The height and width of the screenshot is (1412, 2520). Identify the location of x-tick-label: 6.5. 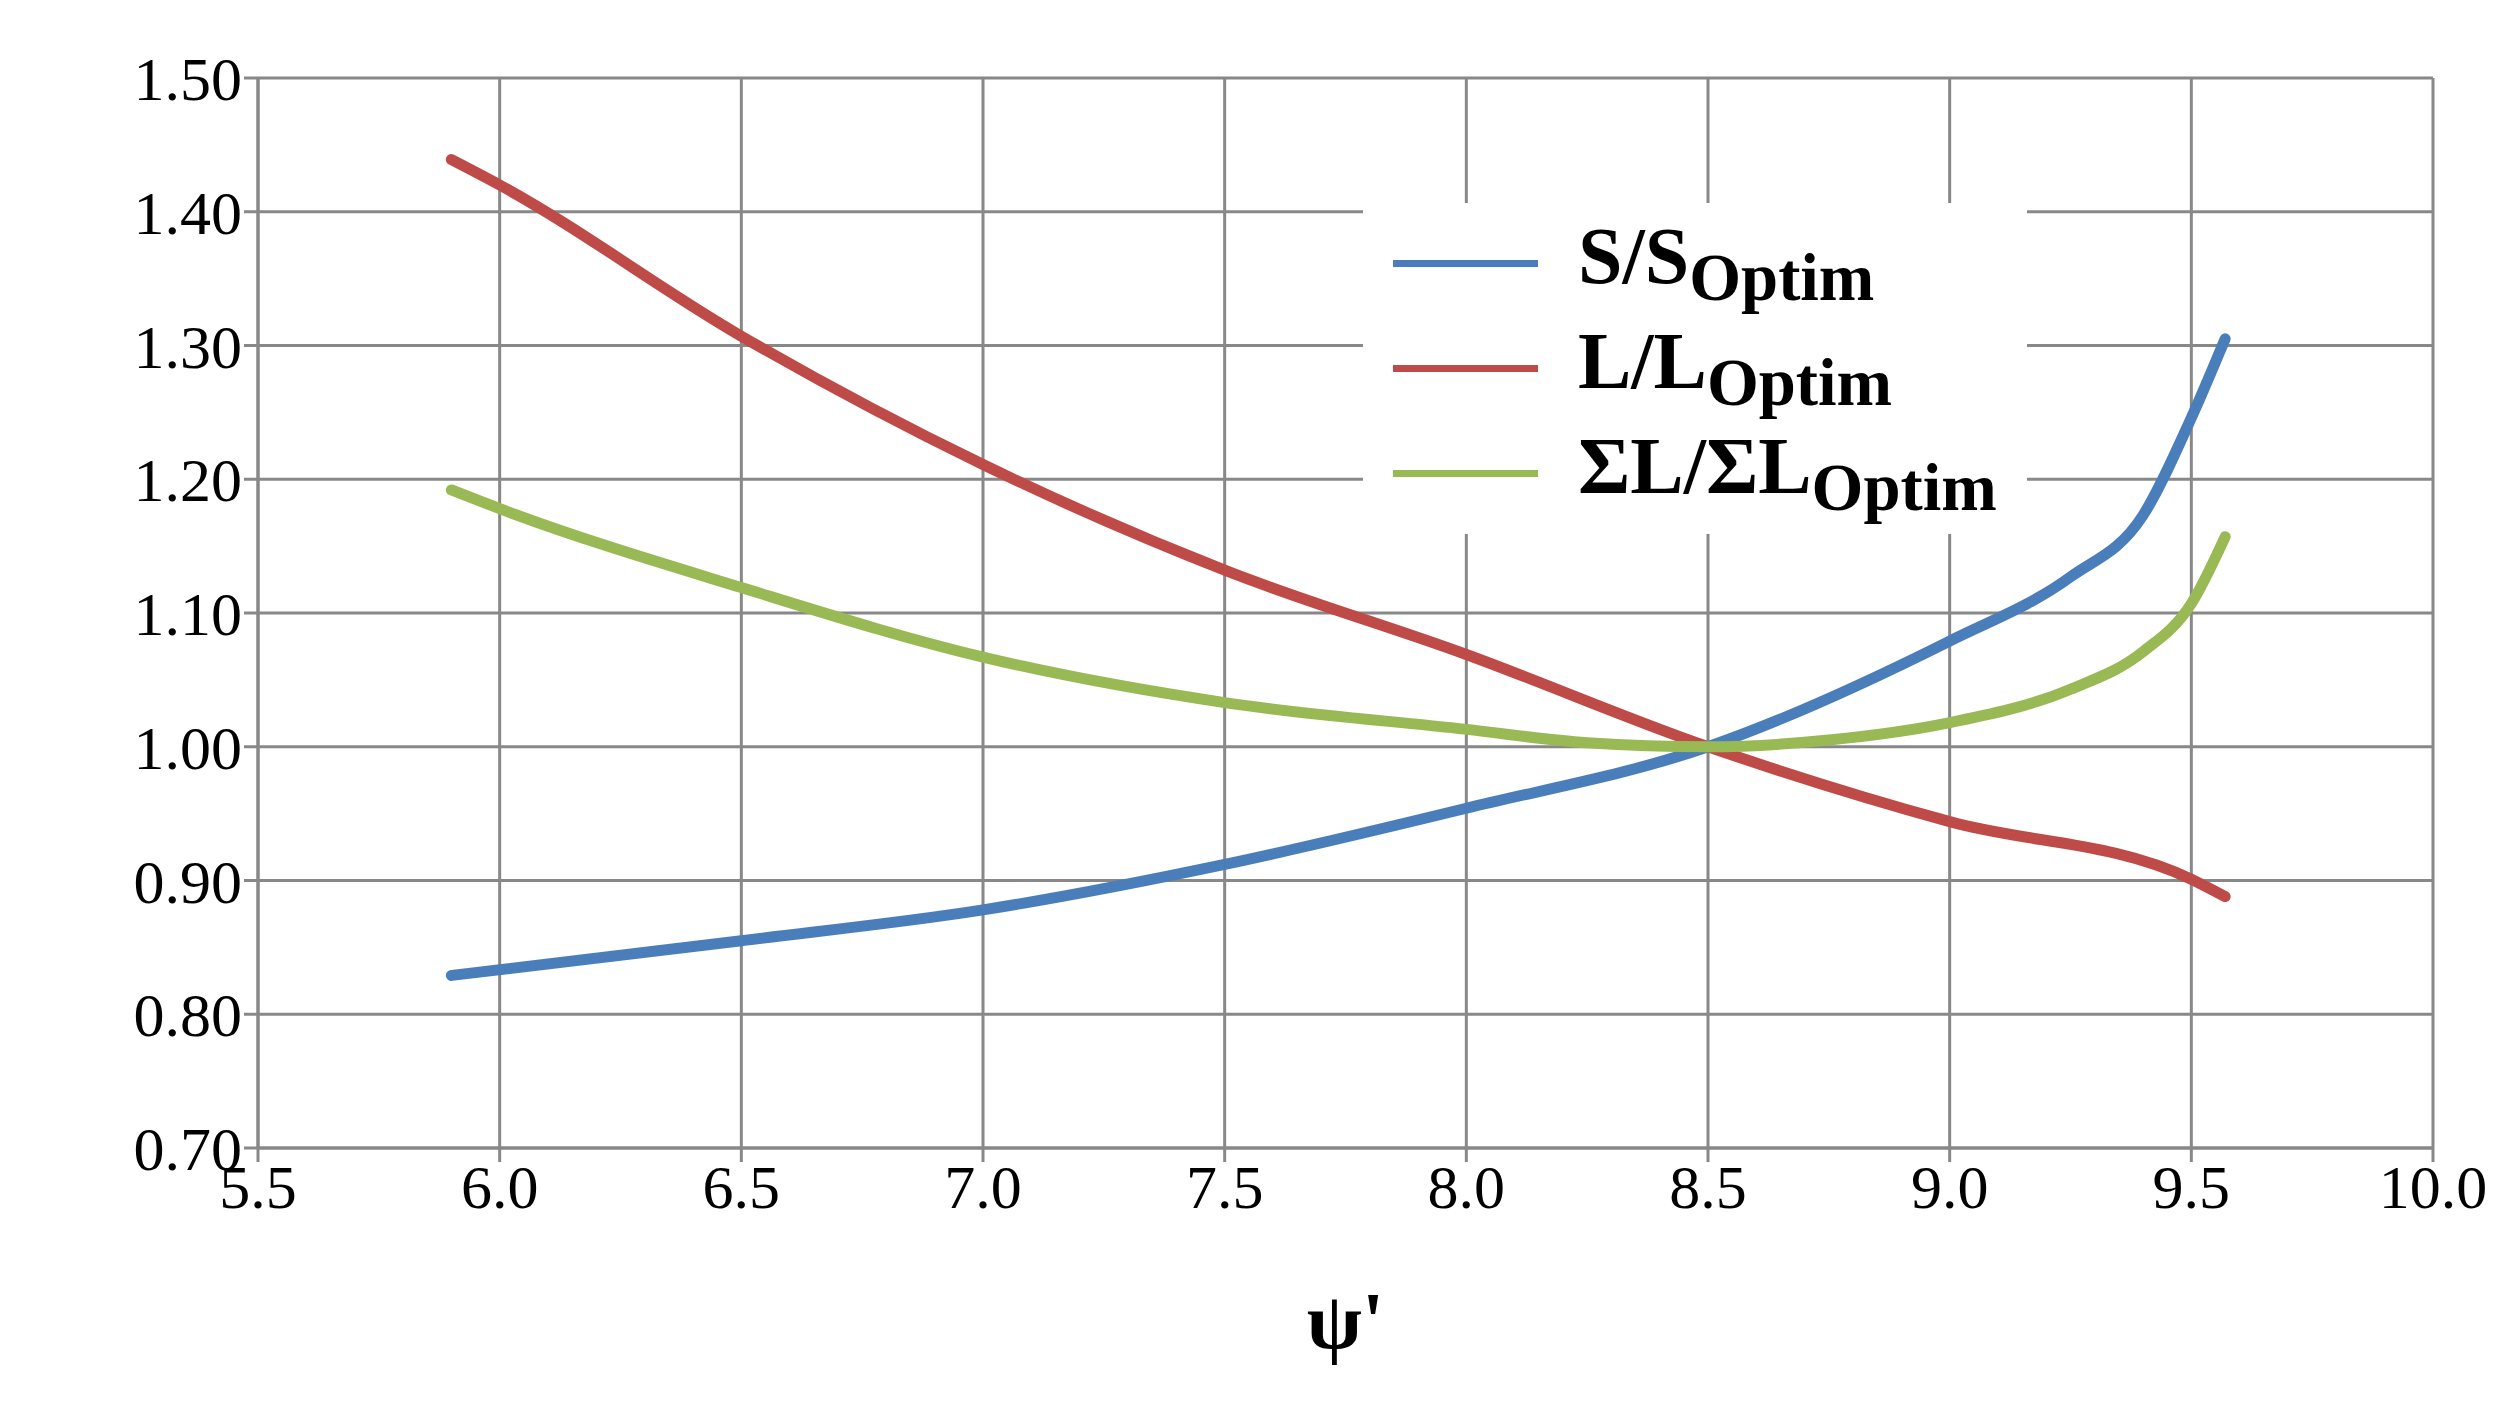
(741, 1187).